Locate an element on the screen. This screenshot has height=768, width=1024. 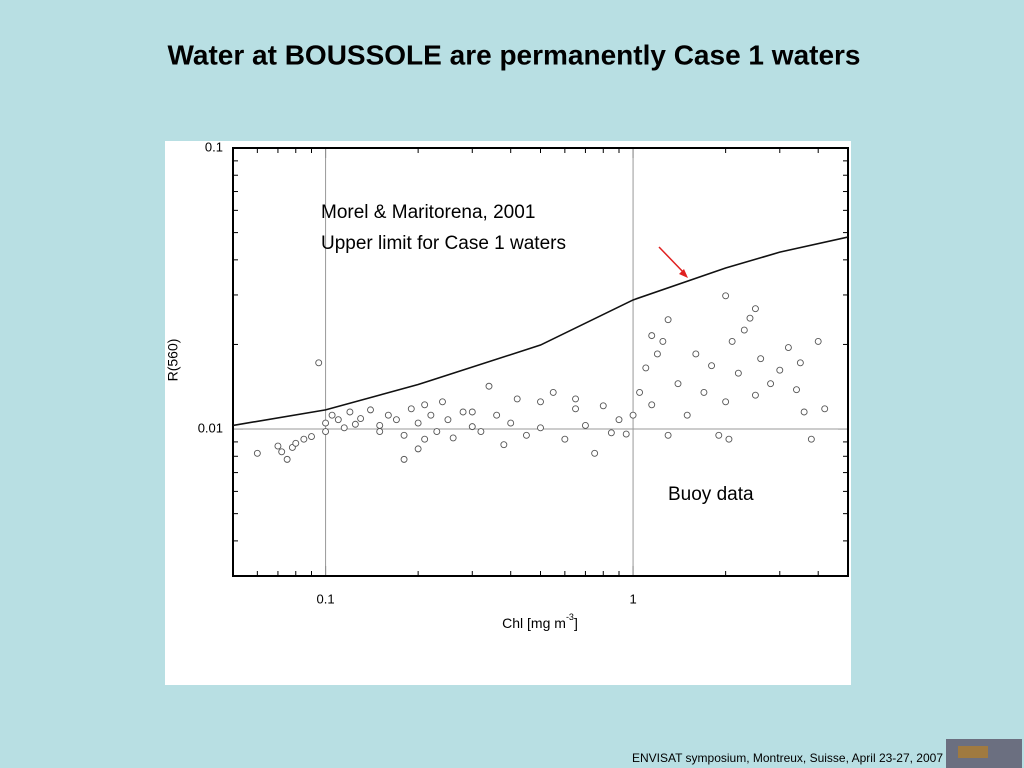
y-tick-label: 0.01 is located at coordinates (210, 427).